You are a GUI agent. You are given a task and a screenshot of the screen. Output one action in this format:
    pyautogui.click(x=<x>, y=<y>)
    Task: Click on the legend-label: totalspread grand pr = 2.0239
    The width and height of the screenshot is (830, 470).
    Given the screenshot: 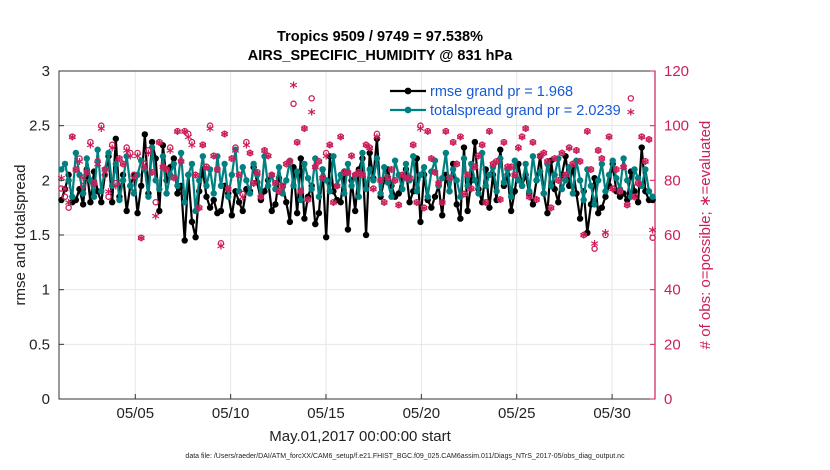 What is the action you would take?
    pyautogui.click(x=525, y=111)
    